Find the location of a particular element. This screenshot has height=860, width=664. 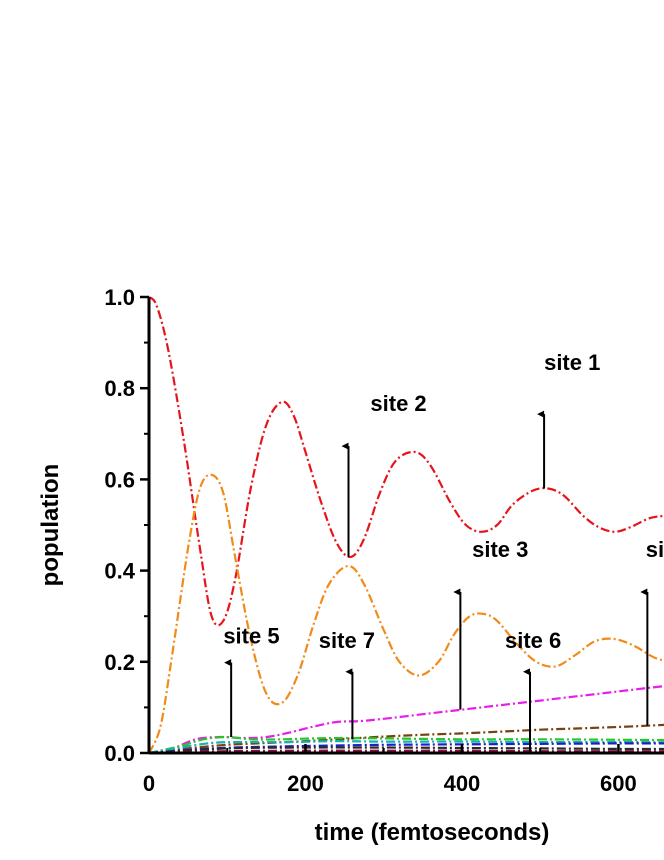

annotation-label: site 2 is located at coordinates (398, 403).